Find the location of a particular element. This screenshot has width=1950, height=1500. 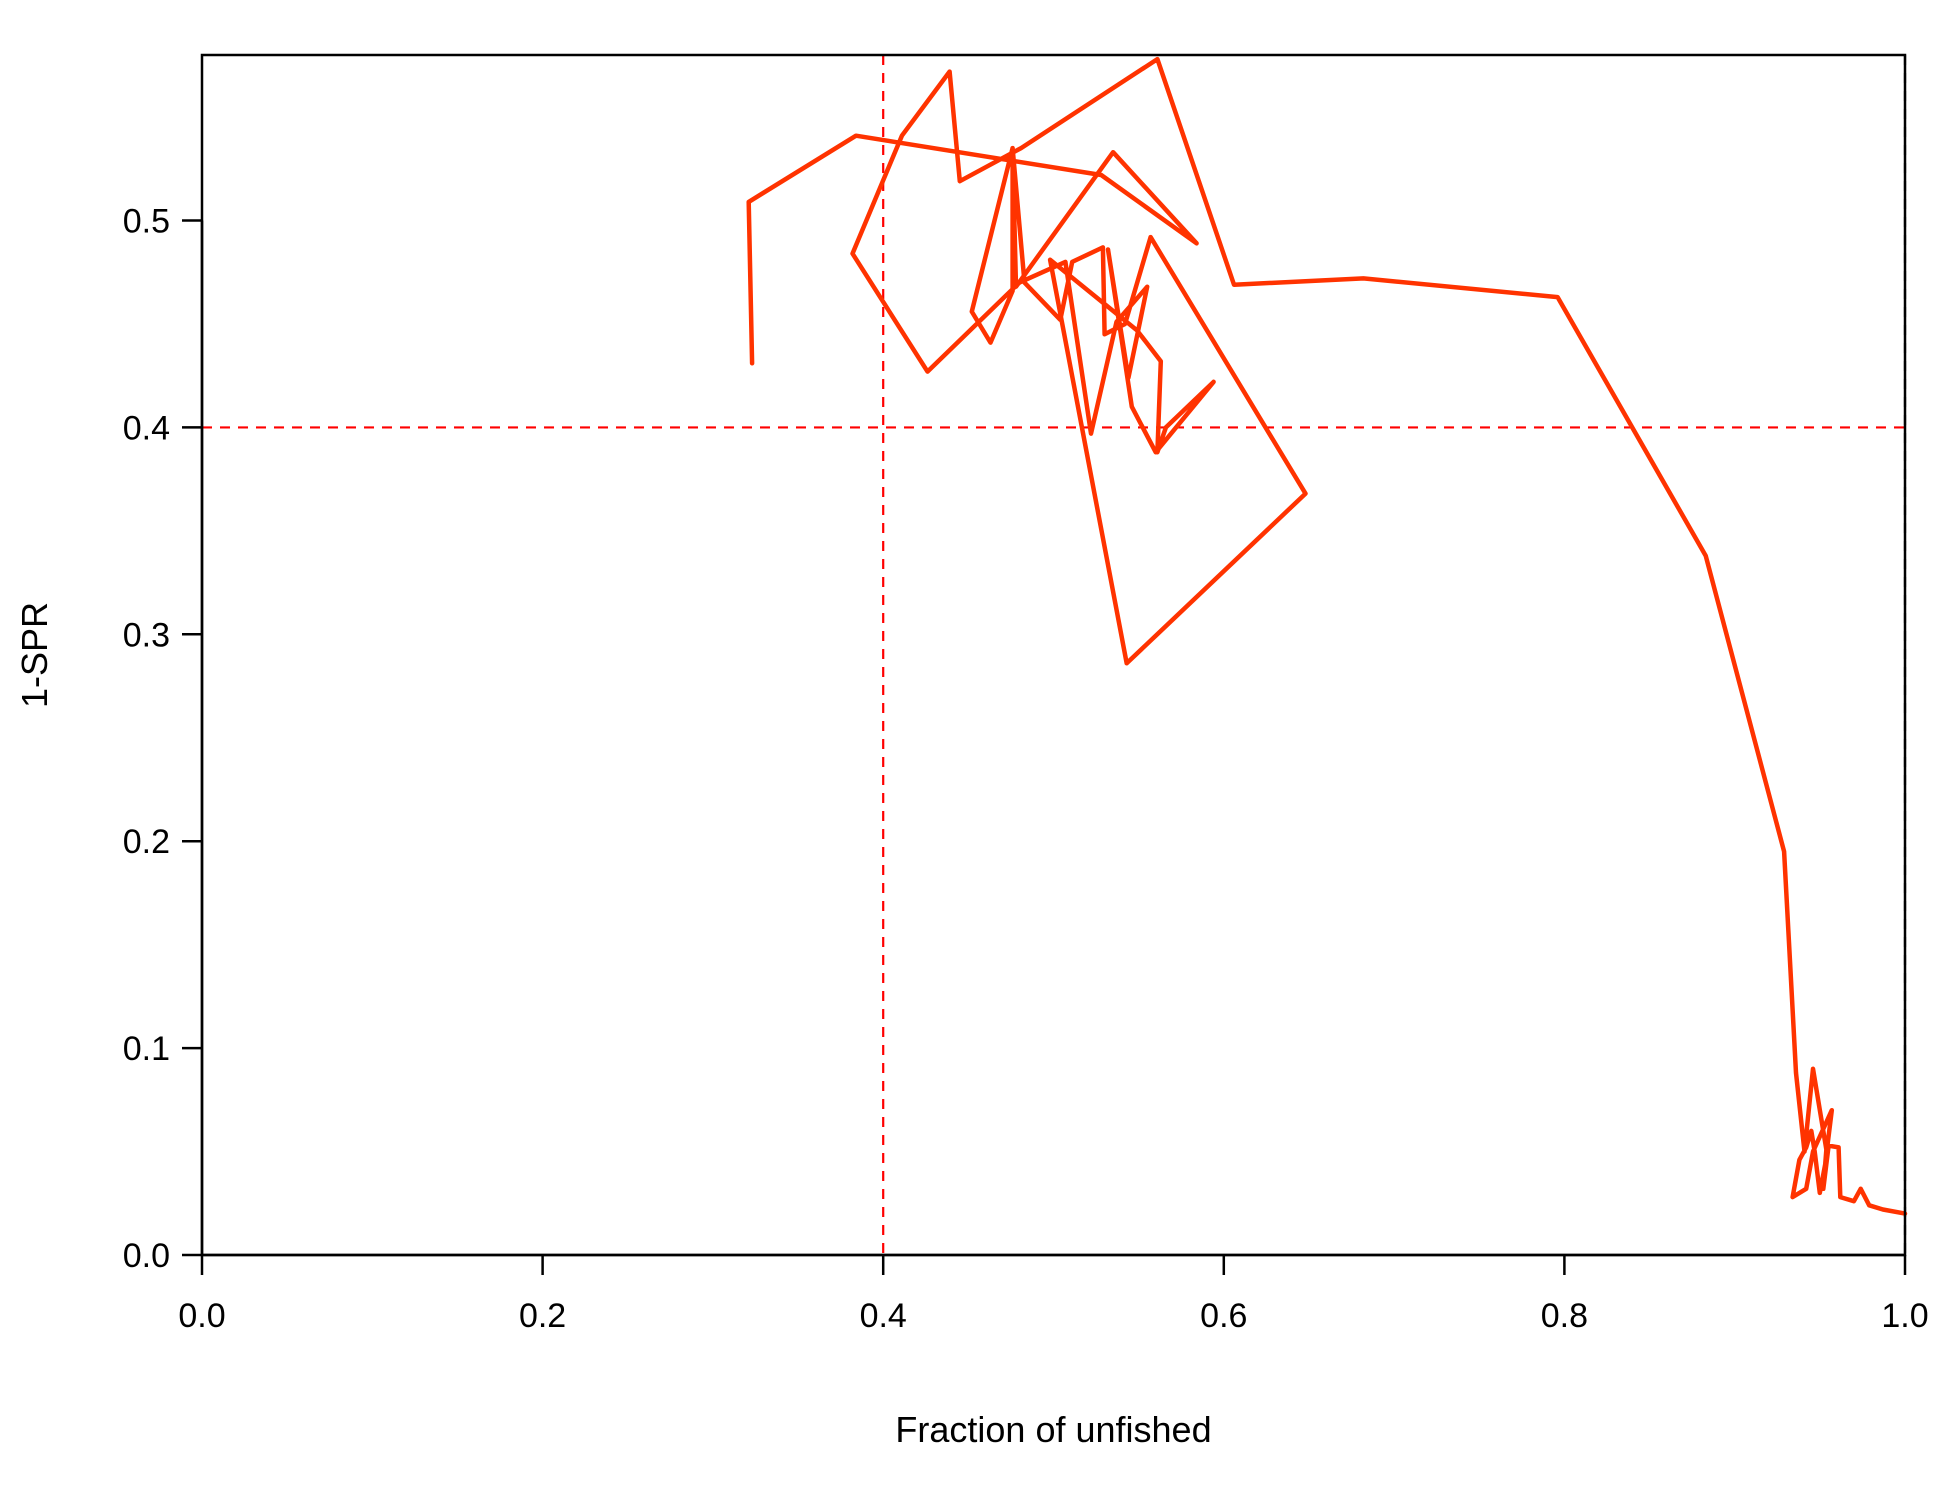

x-axis: 0.0 0.2 0.4 0.6 0.8 1.0 is located at coordinates (1053, 1294).